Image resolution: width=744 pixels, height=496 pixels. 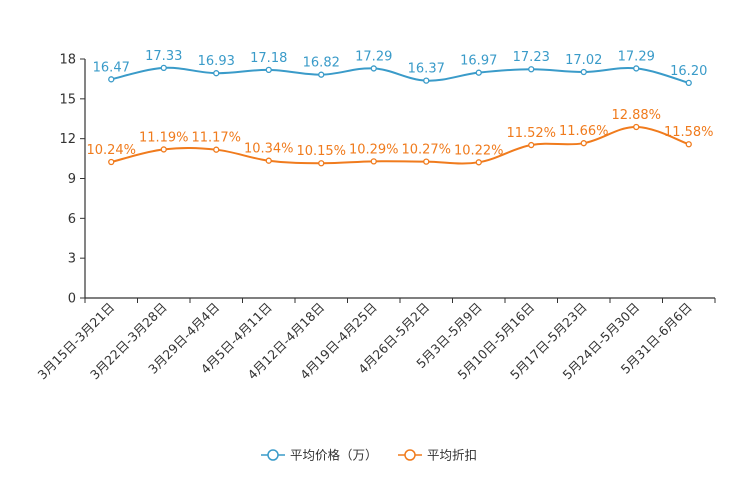 I want to click on series-0-data-label: 17.18, so click(x=268, y=58).